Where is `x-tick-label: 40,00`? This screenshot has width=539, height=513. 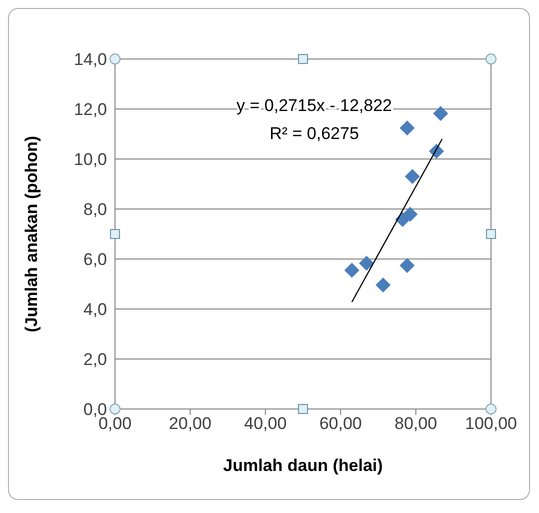 x-tick-label: 40,00 is located at coordinates (265, 424).